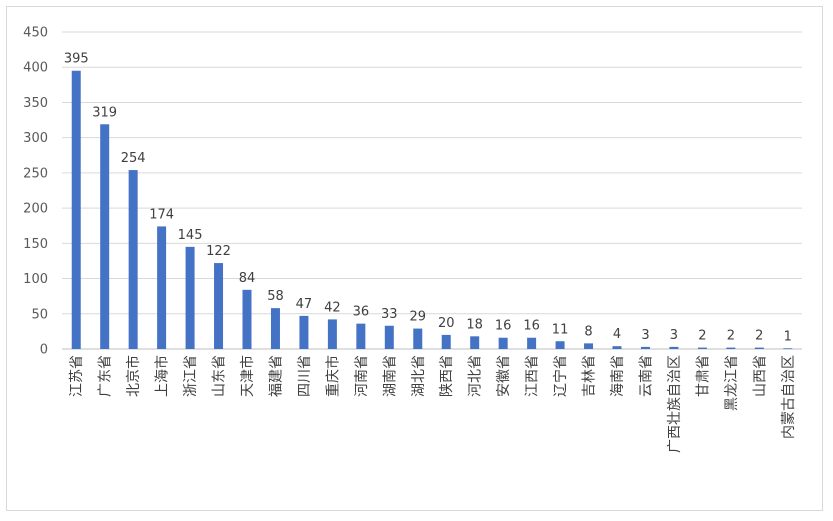  I want to click on data-label: 58, so click(275, 296).